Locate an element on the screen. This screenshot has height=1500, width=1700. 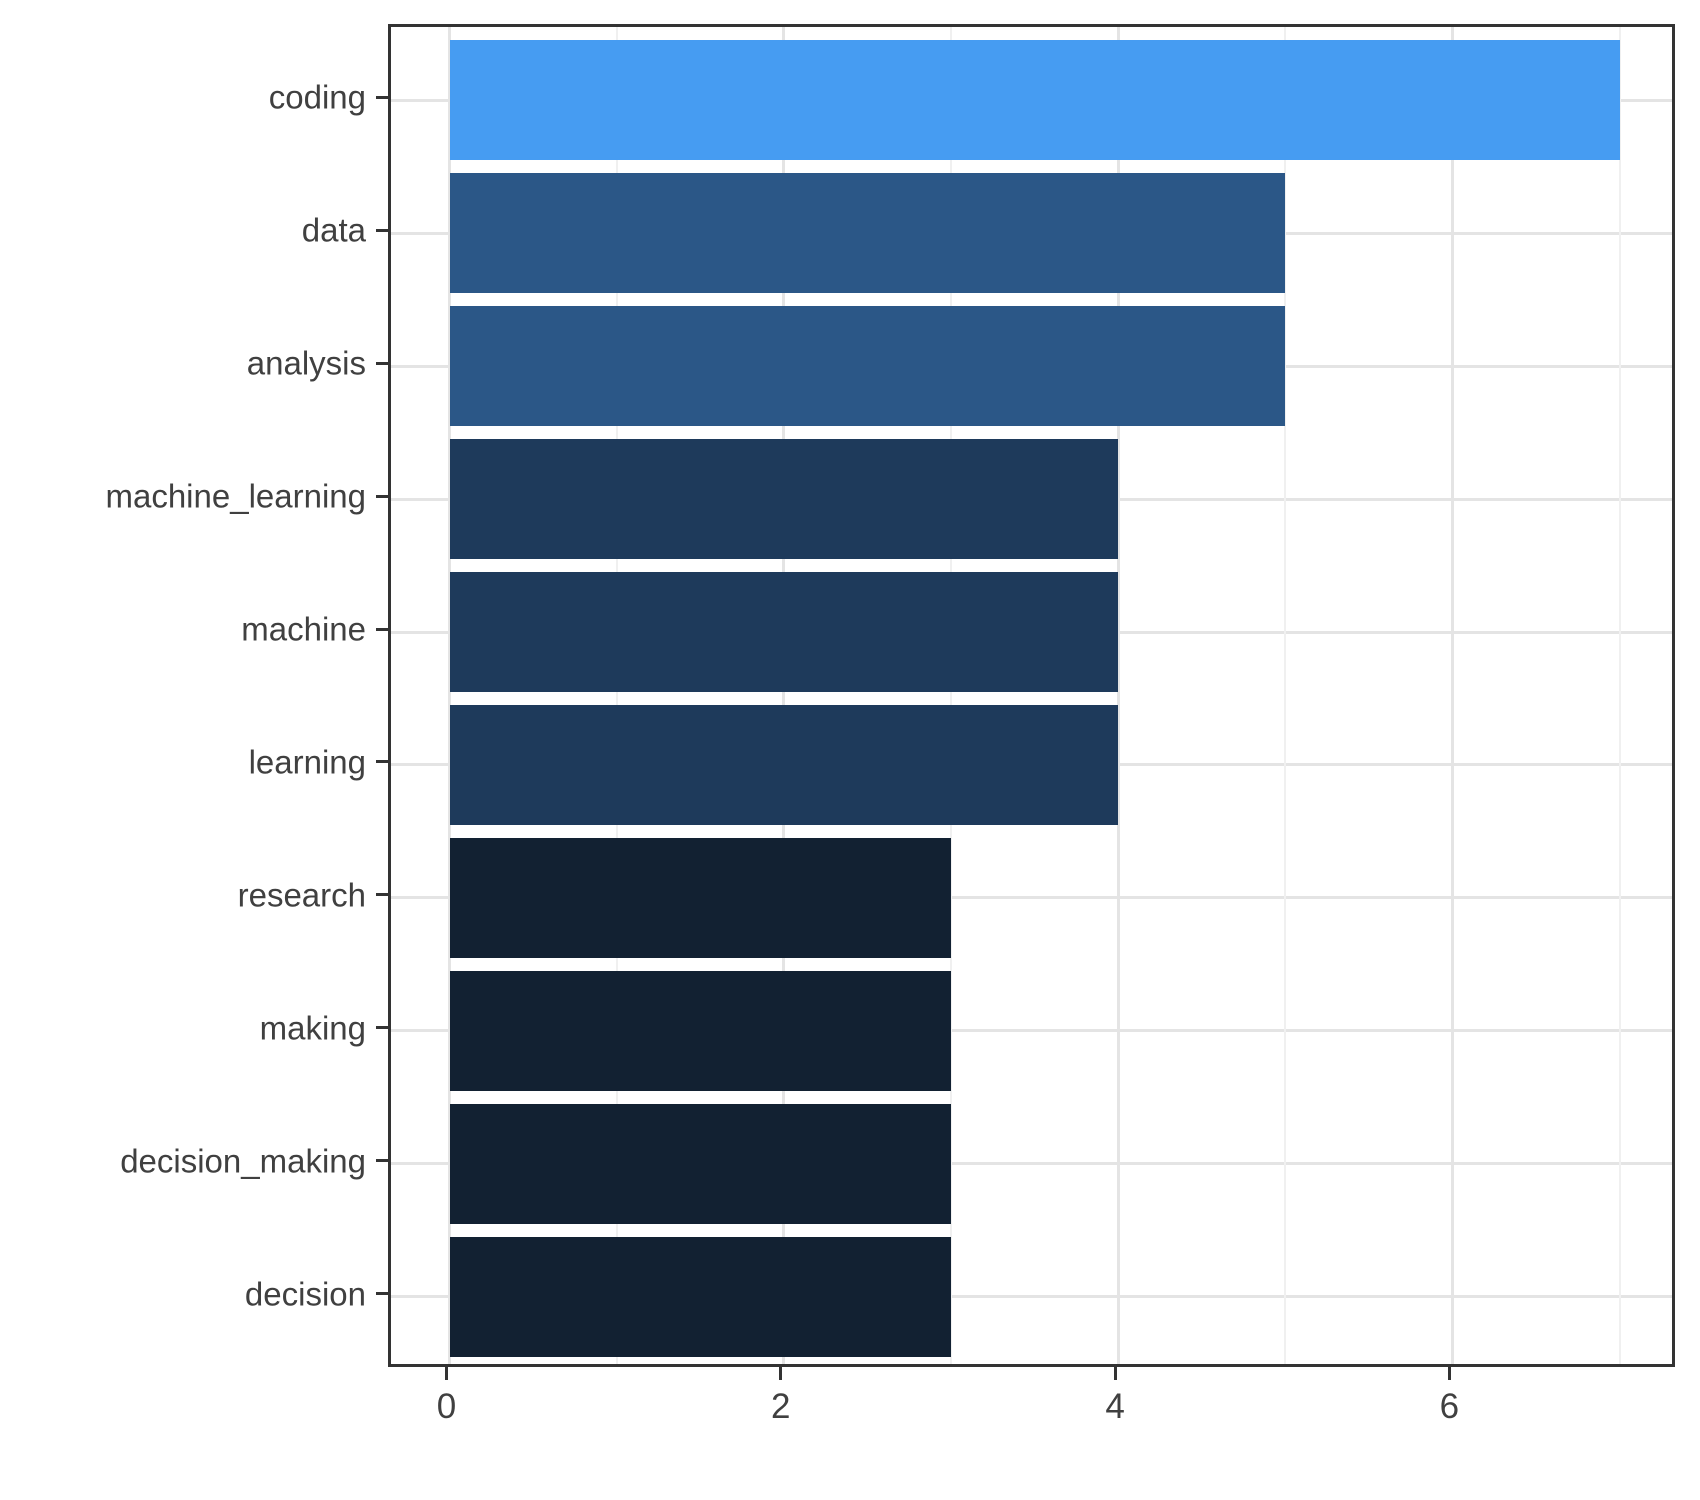
y-axis-label-decision: decision is located at coordinates (305, 1294).